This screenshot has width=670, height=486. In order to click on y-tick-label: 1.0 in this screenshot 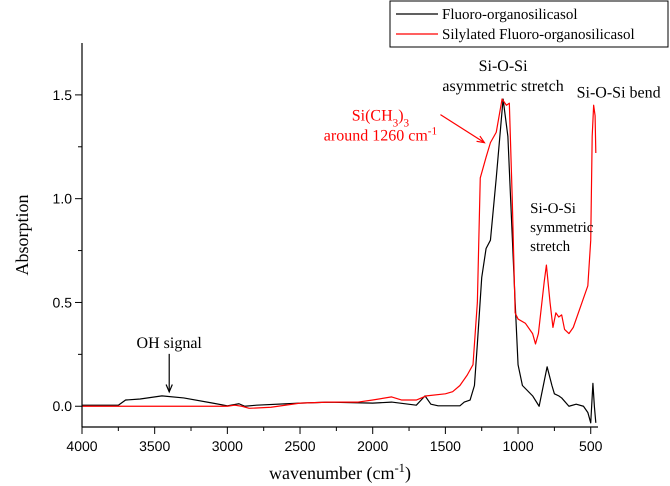, I will do `click(62, 198)`.